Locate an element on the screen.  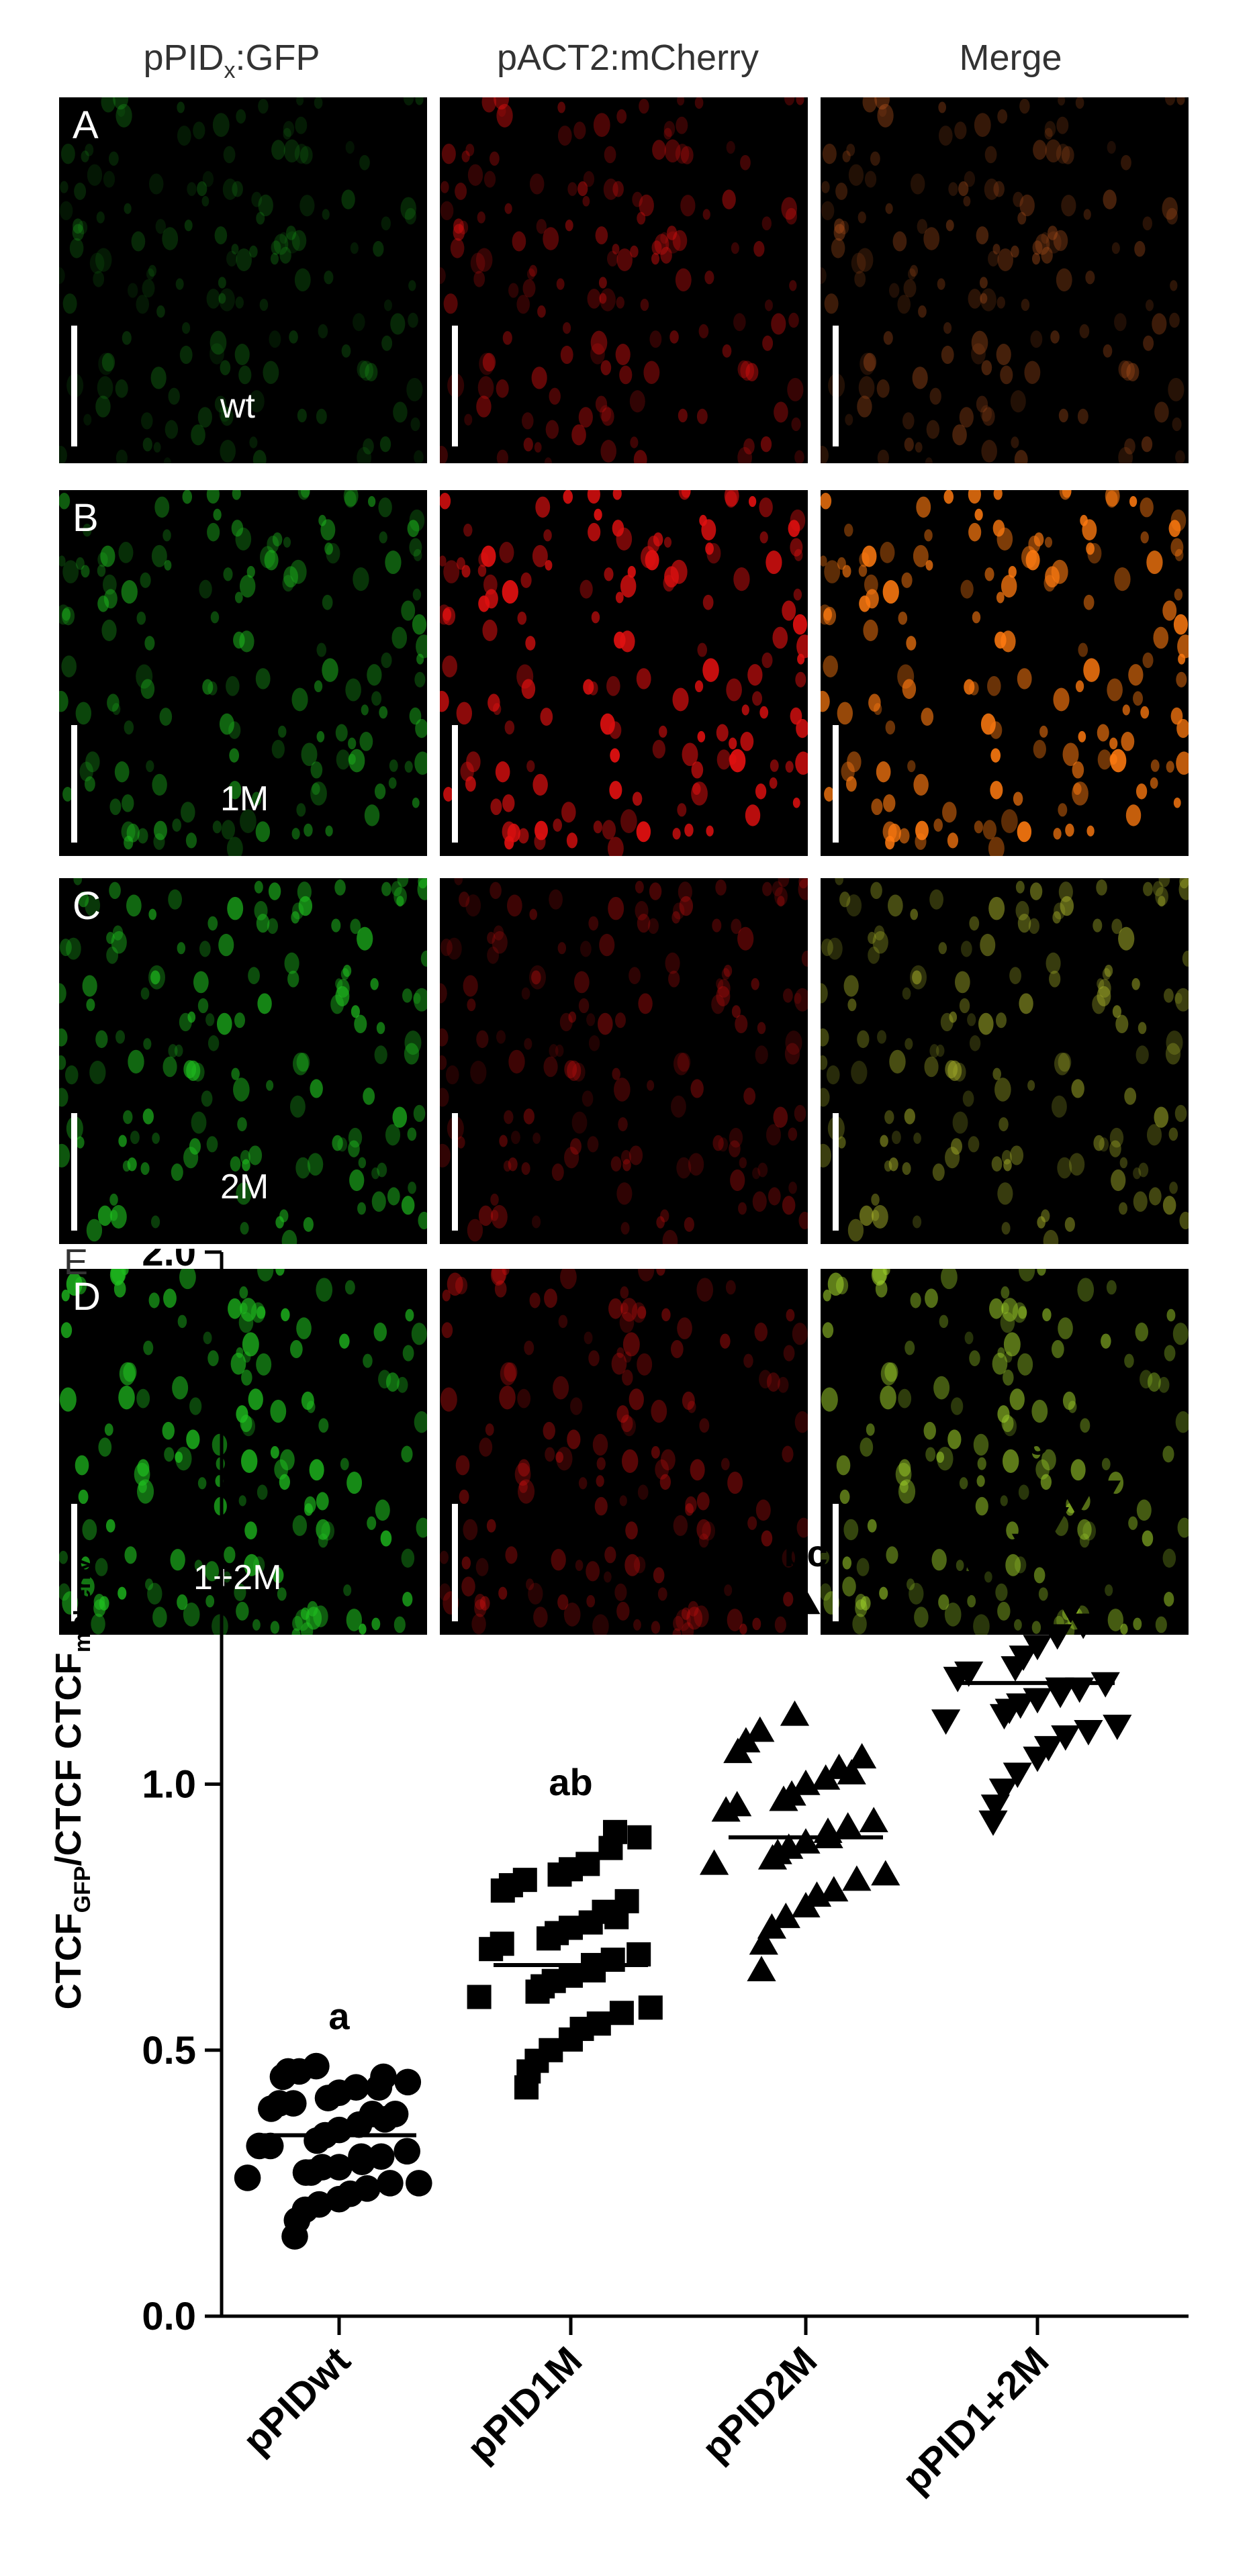
x-tick-label: pPIDwt is located at coordinates (296, 2400).